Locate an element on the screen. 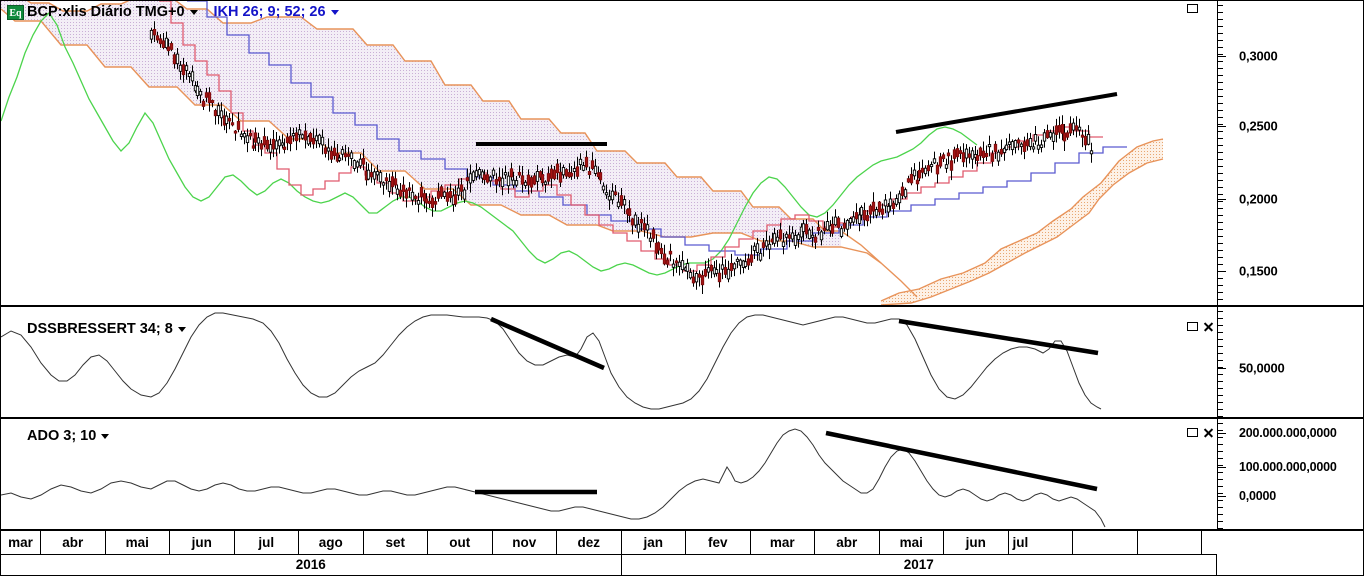 This screenshot has width=1364, height=576. month-label-mar-12: mar is located at coordinates (783, 542).